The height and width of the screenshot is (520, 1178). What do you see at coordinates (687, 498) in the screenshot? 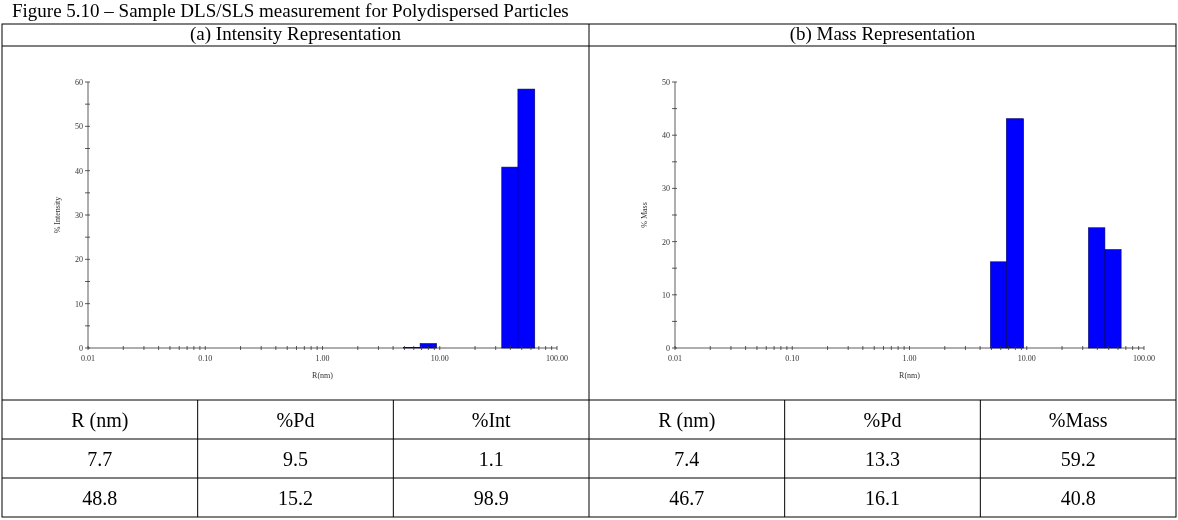
I see `text: 46.7` at bounding box center [687, 498].